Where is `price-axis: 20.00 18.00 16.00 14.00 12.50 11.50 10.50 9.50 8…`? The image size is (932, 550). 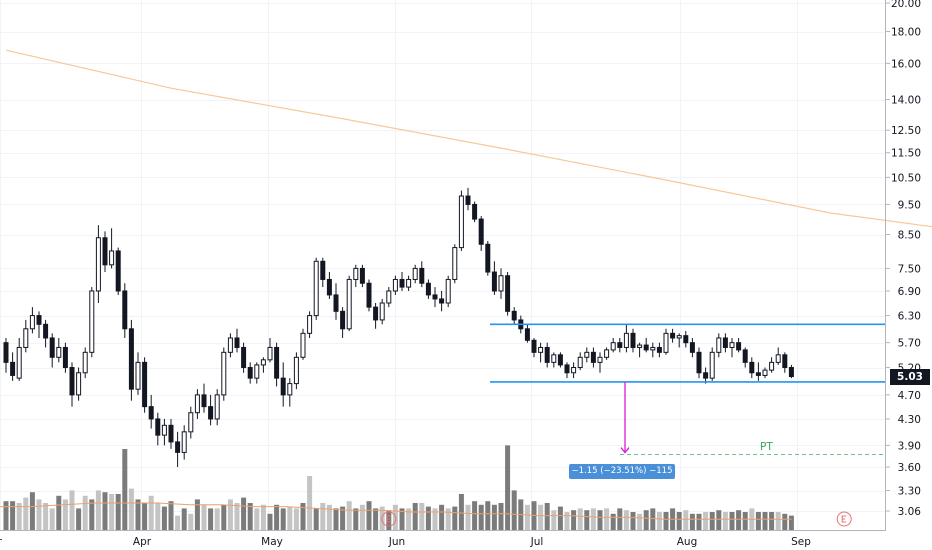
price-axis: 20.00 18.00 16.00 14.00 12.50 11.50 10.50 9.50 8… is located at coordinates (903, 259).